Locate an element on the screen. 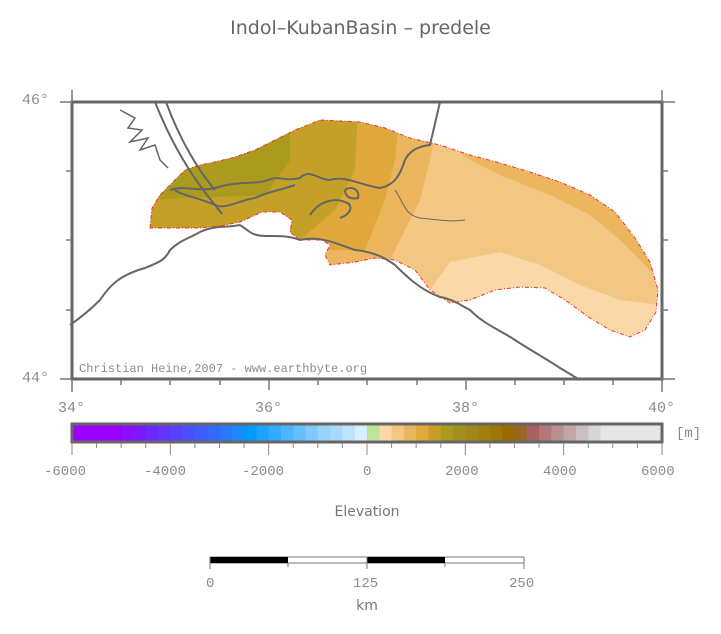 The height and width of the screenshot is (634, 721). cb-tick-0: 0 is located at coordinates (367, 472).